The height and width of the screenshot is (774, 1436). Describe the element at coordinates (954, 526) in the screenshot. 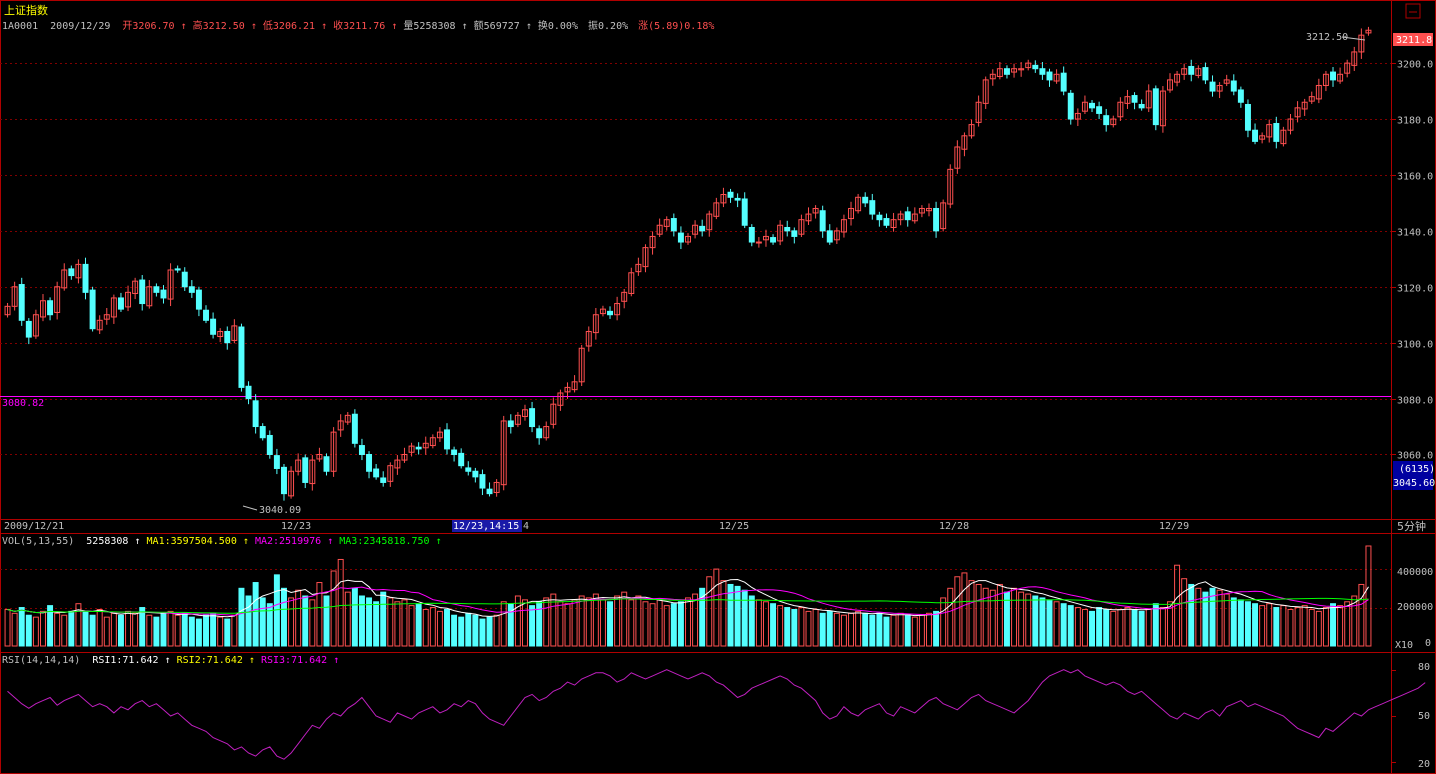

I see `date-label-4: 12/28` at that location.